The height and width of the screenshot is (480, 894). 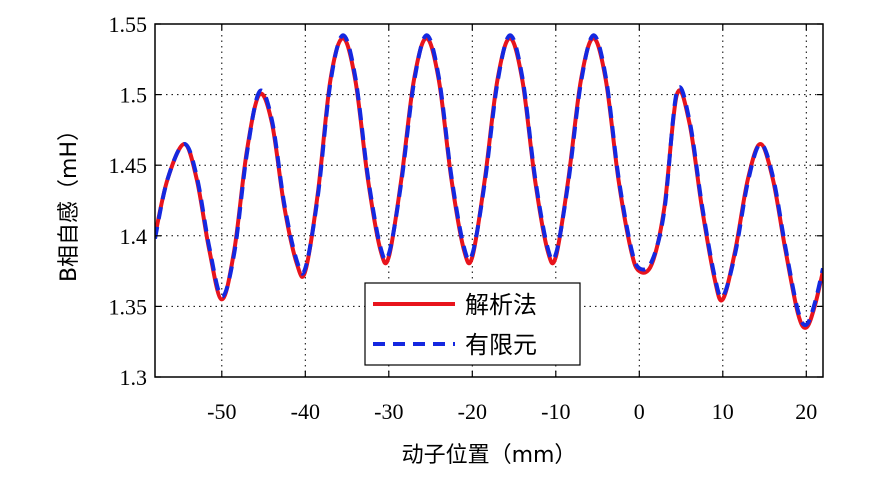 I want to click on x-tick-label: -30, so click(x=388, y=411).